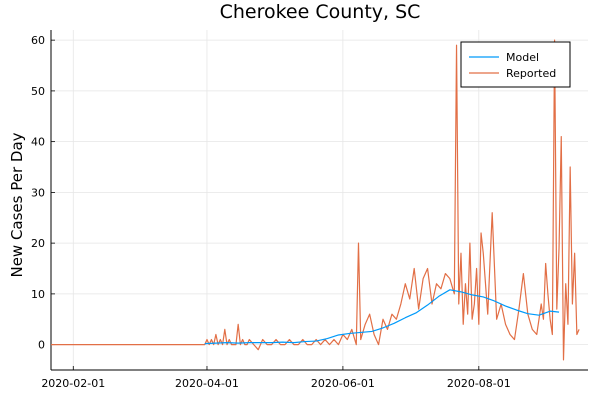  I want to click on y-tick-label: 60, so click(38, 40).